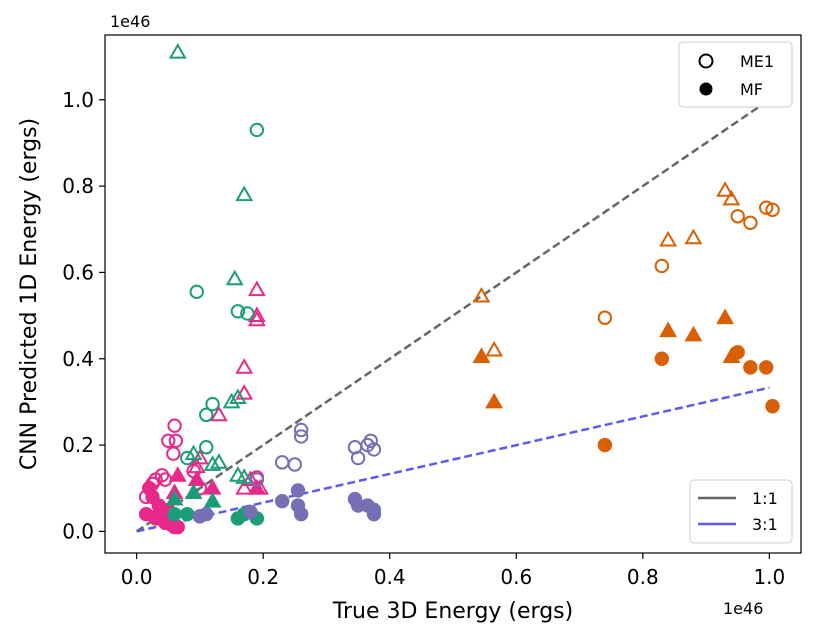 The image size is (815, 641). I want to click on y-tick-label: 0.8, so click(78, 186).